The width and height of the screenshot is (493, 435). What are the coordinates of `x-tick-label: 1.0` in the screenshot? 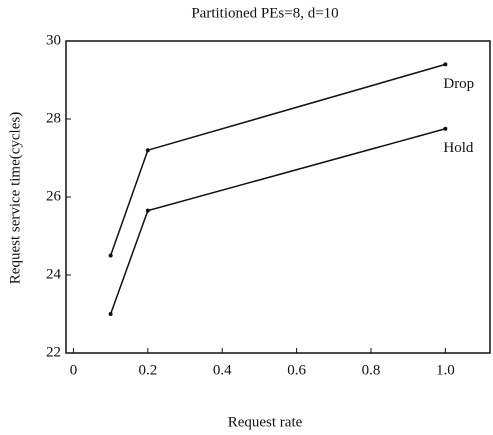 It's located at (445, 370).